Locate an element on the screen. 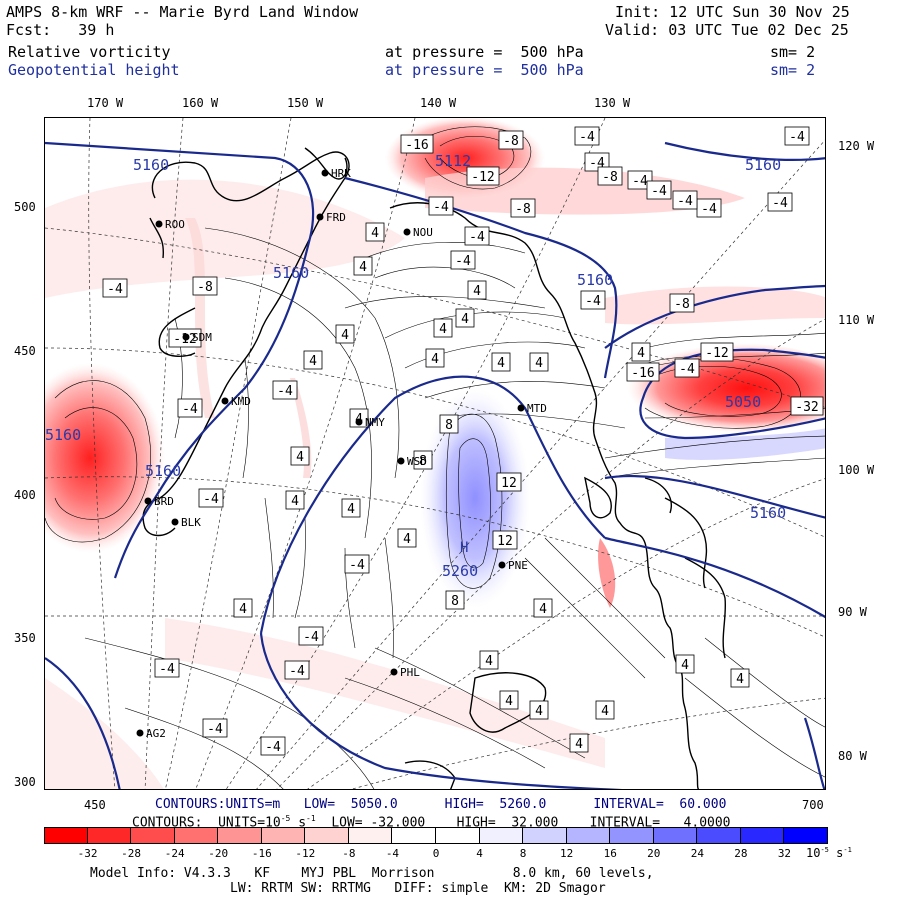 This screenshot has height=900, width=900. vort-contour-units-tail-exp: -1 is located at coordinates (311, 818).